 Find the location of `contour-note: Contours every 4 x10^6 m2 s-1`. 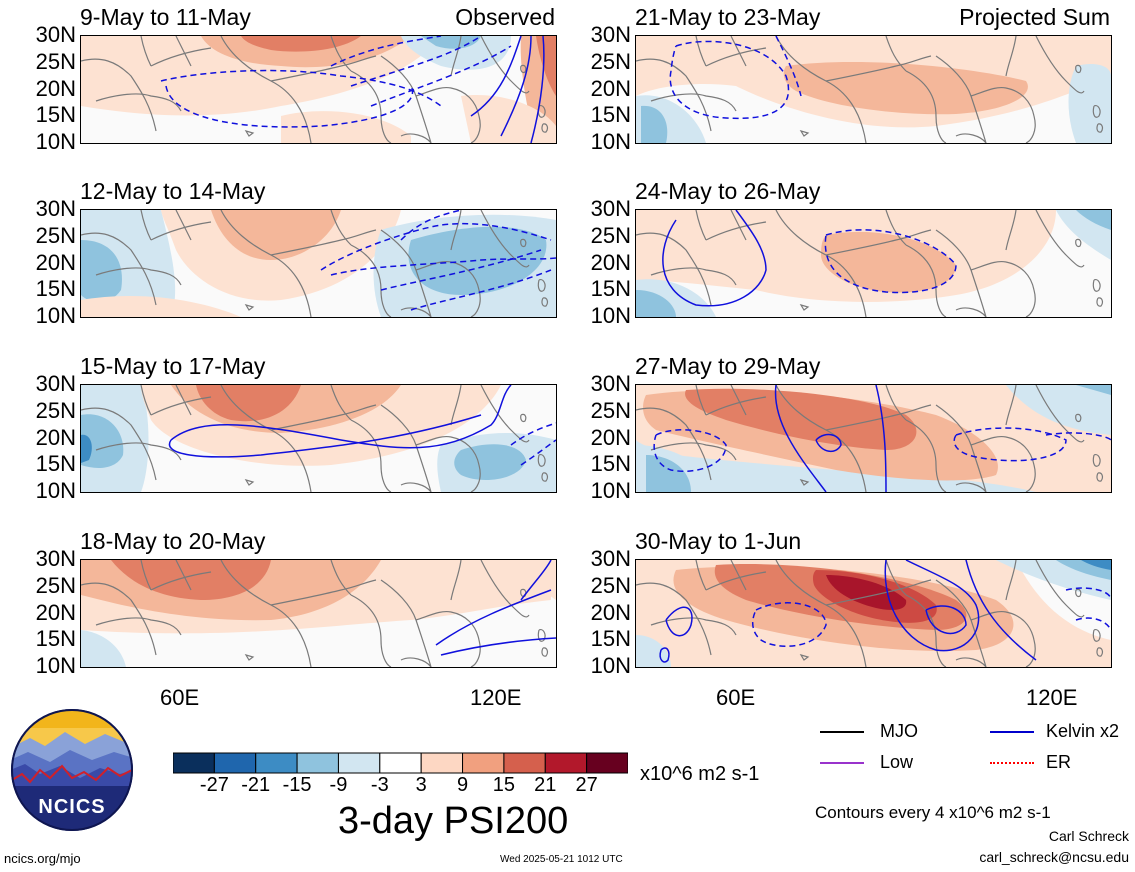

contour-note: Contours every 4 x10^6 m2 s-1 is located at coordinates (933, 812).